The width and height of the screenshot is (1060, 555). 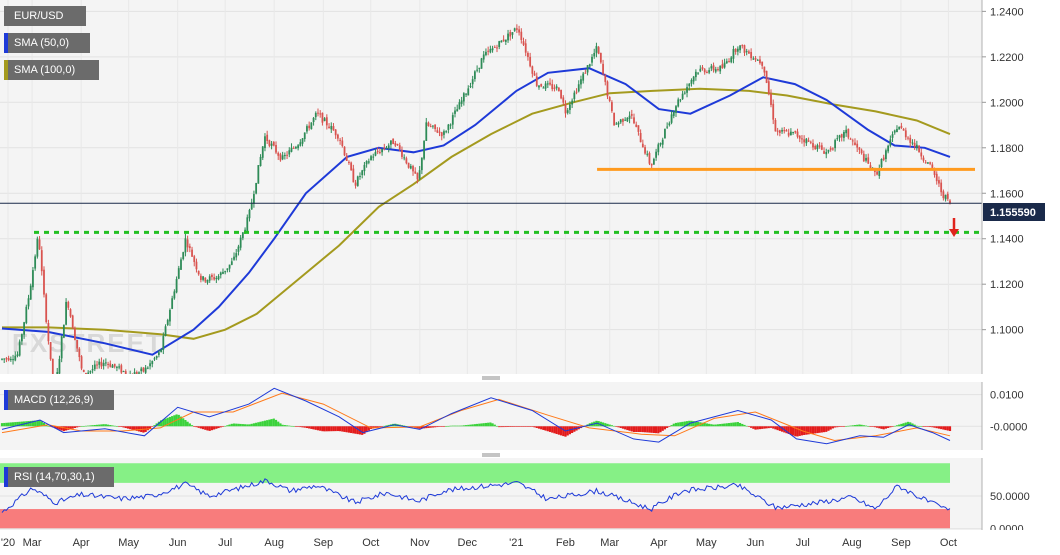 What do you see at coordinates (59, 477) in the screenshot?
I see `rsi-legend: RSI (14,70,30,1)` at bounding box center [59, 477].